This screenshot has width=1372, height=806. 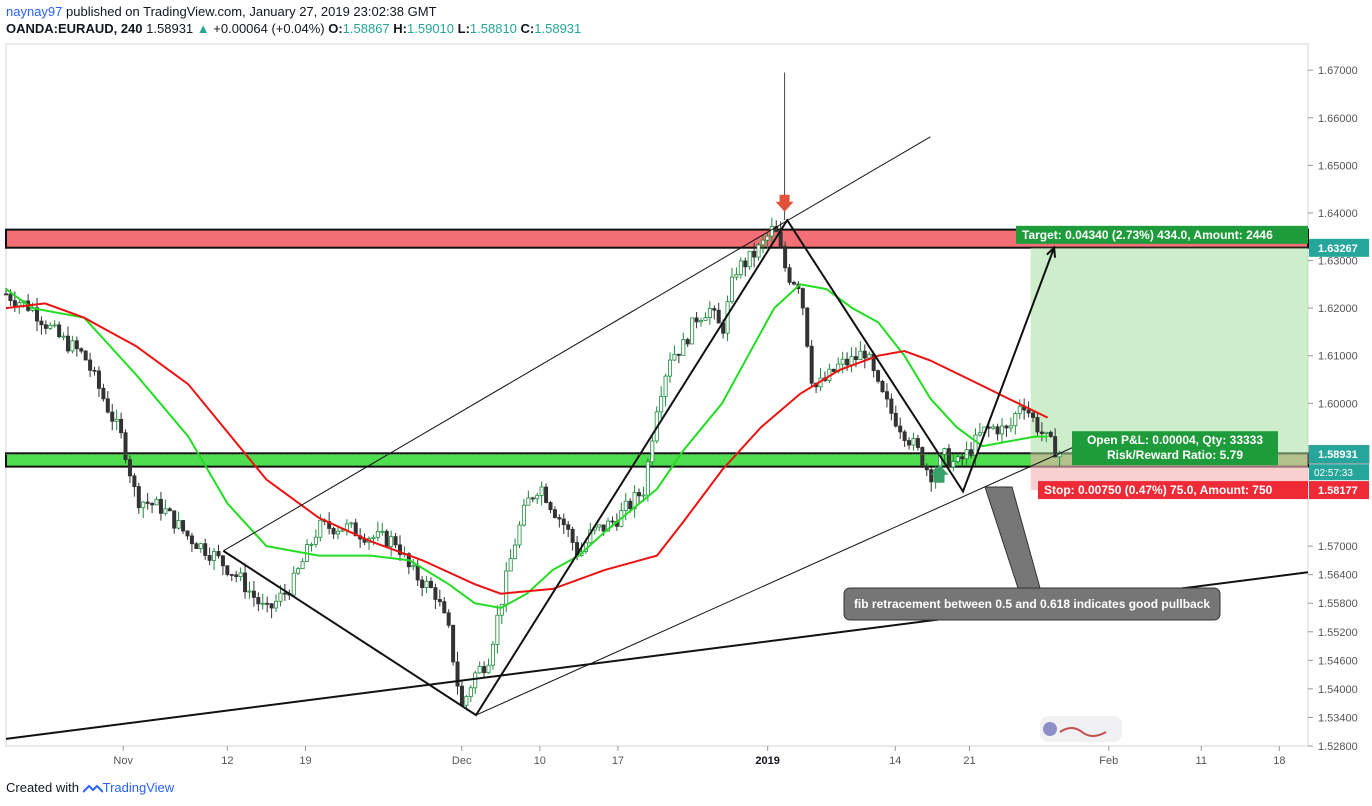 I want to click on created-with-text: Created with, so click(x=42, y=787).